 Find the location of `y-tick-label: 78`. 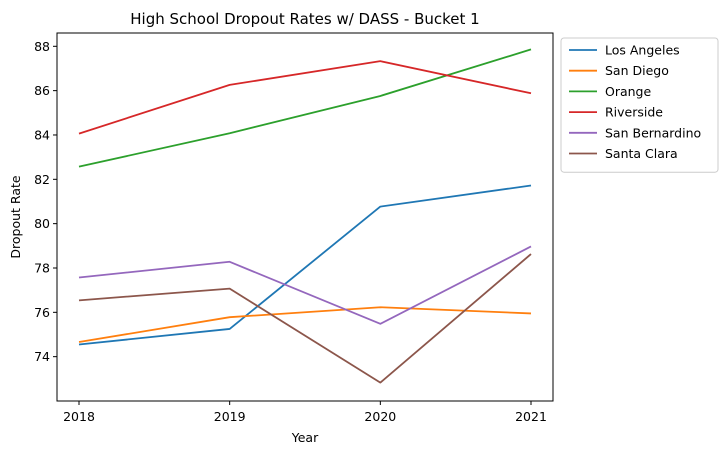

y-tick-label: 78 is located at coordinates (42, 267).